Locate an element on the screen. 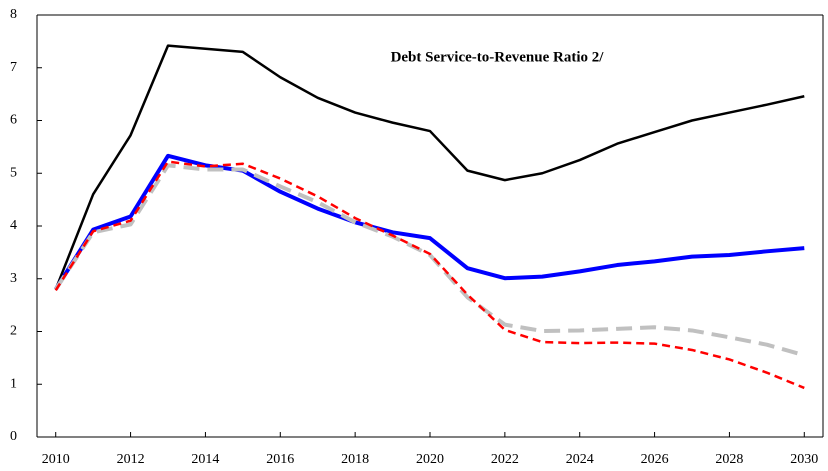 This screenshot has width=828, height=471. y-tick-label: 0 is located at coordinates (13, 436).